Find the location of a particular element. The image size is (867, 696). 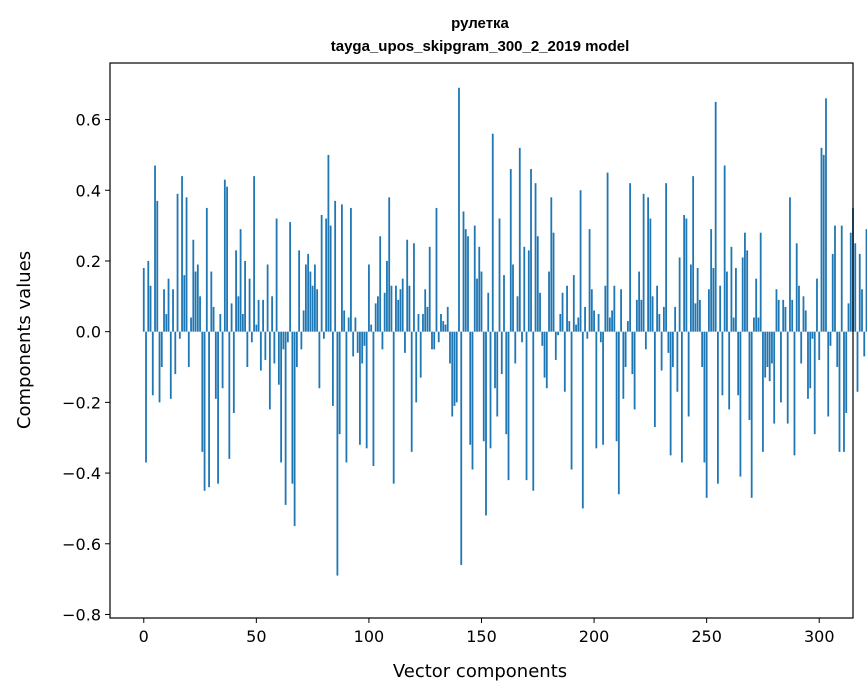

y-tick-label-4: 0.0 is located at coordinates (88, 332).